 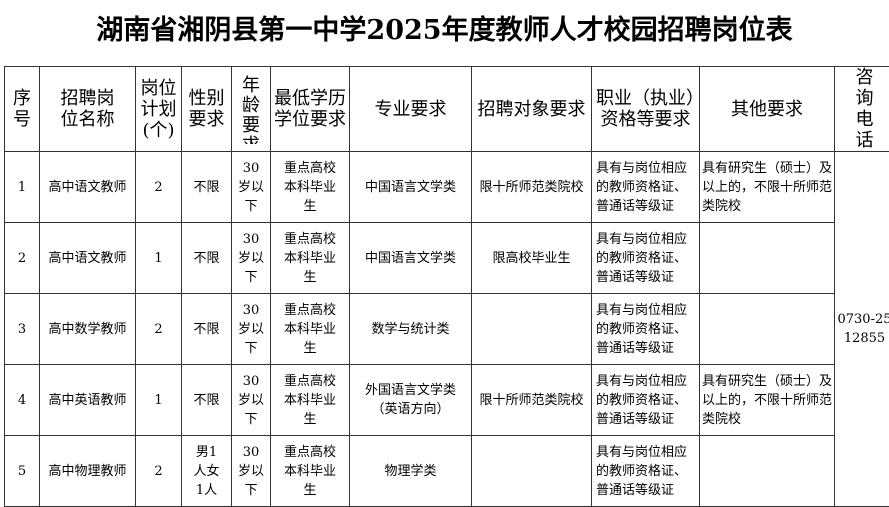 I want to click on header-age: 年龄要求, so click(x=251, y=109).